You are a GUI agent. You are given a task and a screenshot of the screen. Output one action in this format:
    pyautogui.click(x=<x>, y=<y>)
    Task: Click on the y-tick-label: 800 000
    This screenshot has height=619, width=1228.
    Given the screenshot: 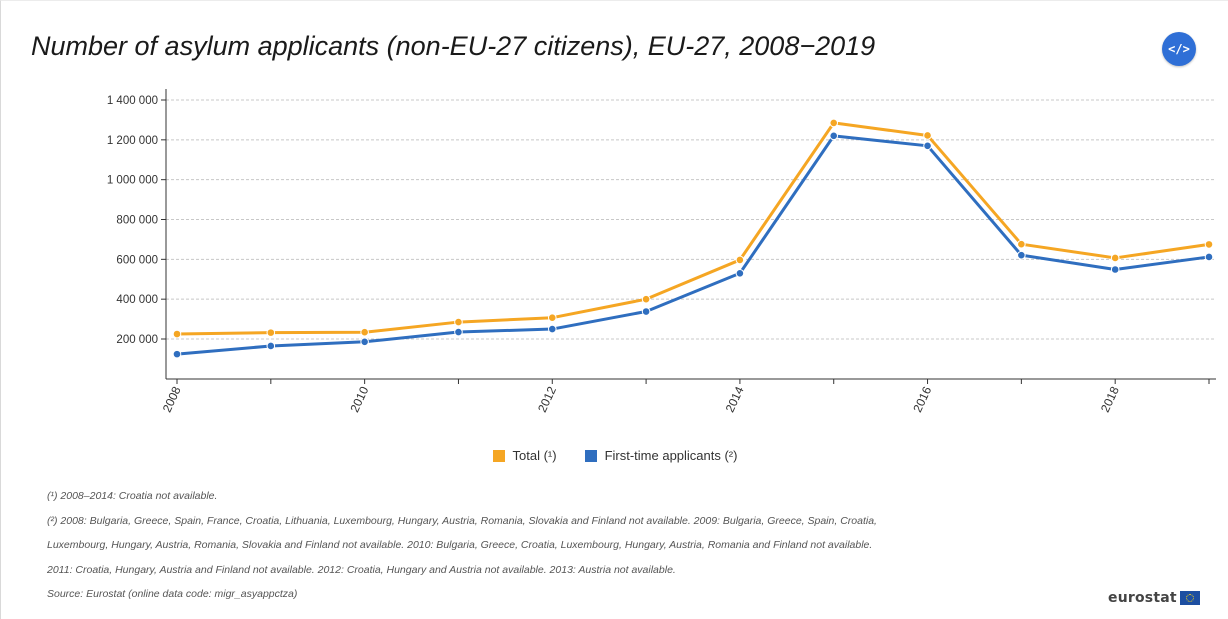 What is the action you would take?
    pyautogui.click(x=137, y=221)
    